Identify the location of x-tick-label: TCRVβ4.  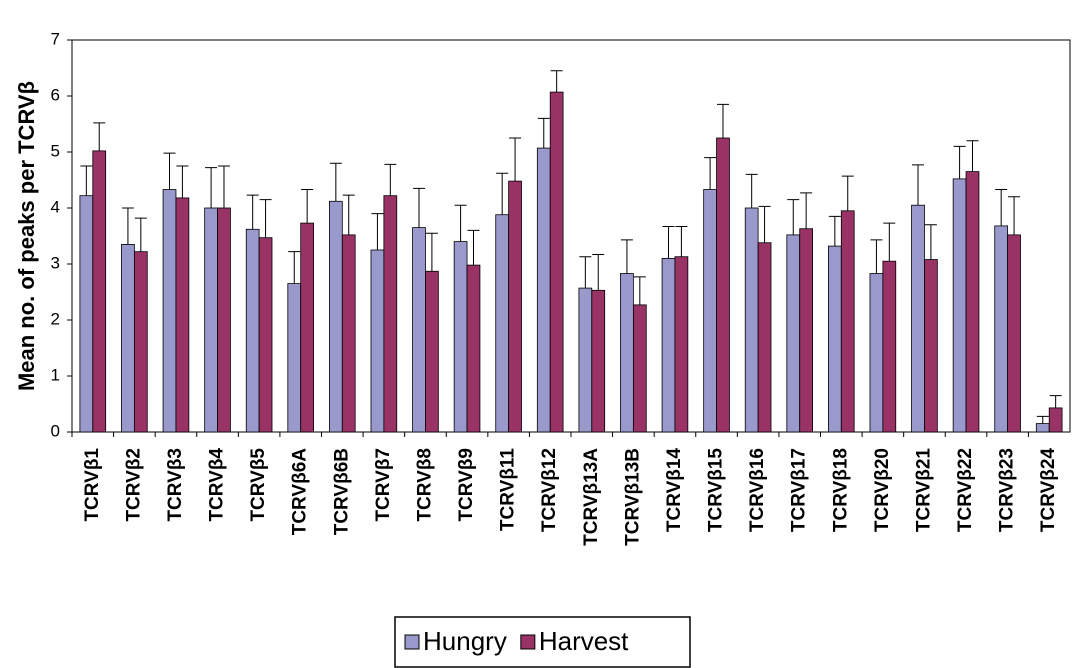
(217, 485).